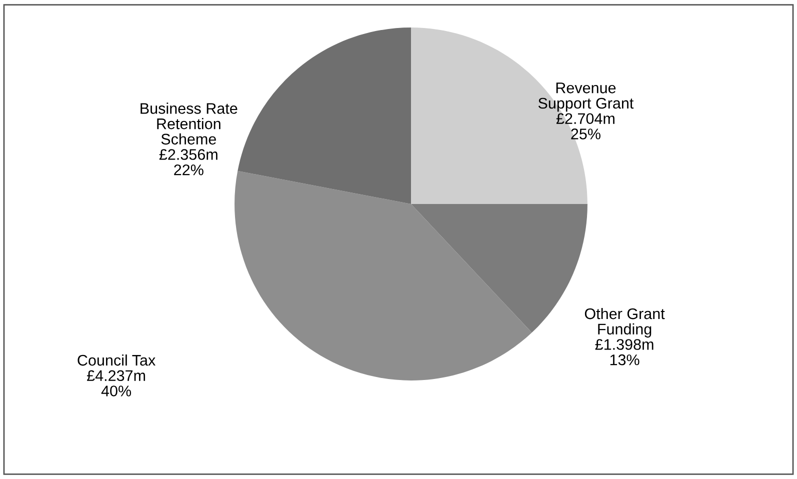 Image resolution: width=797 pixels, height=479 pixels. What do you see at coordinates (585, 126) in the screenshot?
I see `data-label: £2.704m 25%` at bounding box center [585, 126].